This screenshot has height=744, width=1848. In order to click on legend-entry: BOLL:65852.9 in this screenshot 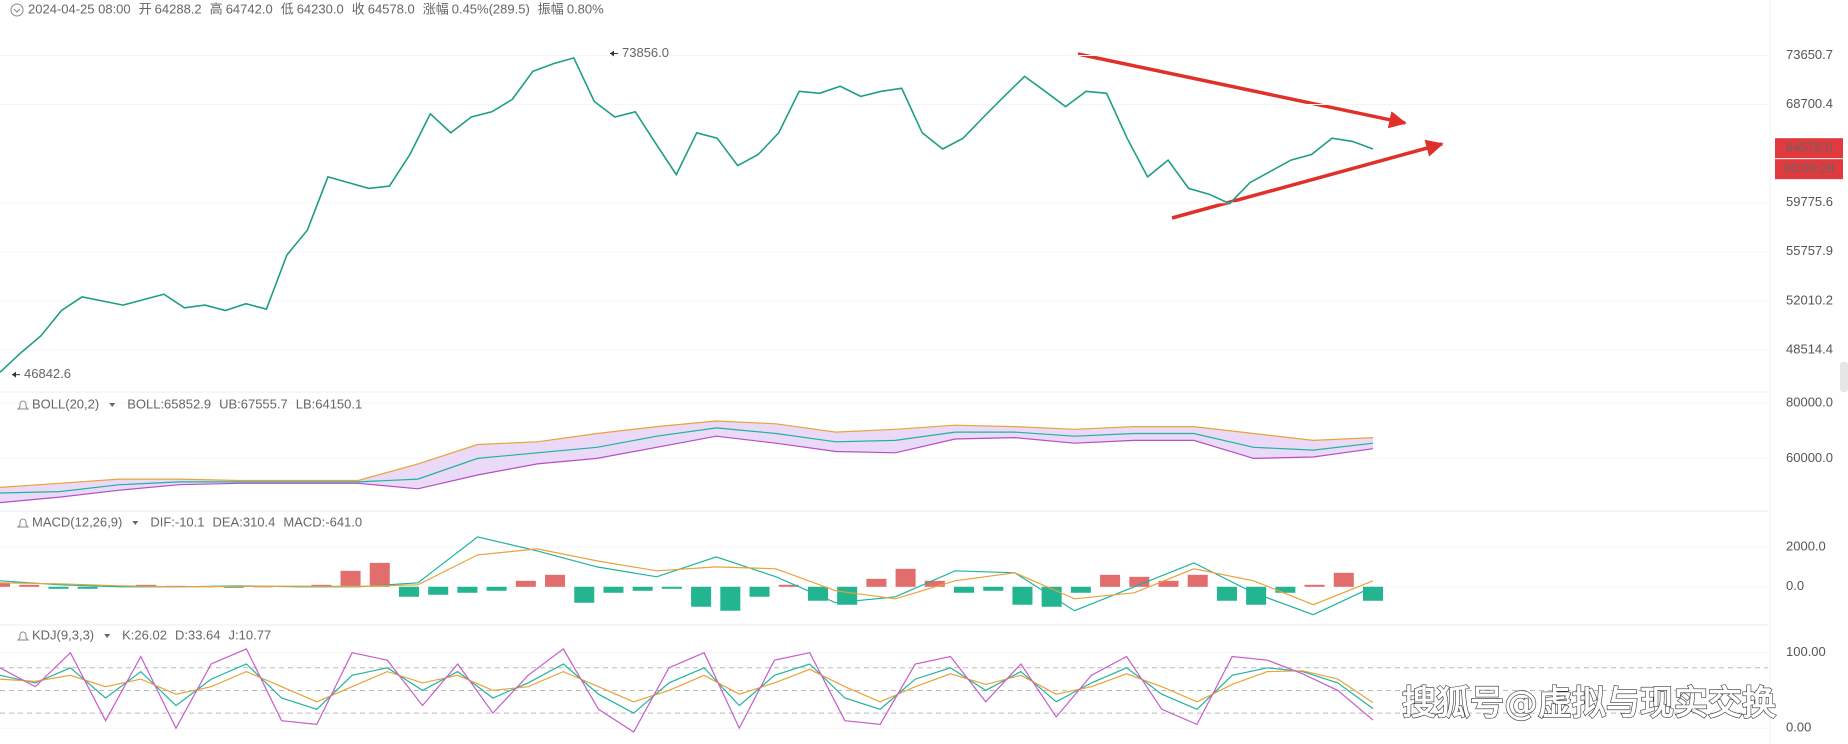, I will do `click(169, 403)`.